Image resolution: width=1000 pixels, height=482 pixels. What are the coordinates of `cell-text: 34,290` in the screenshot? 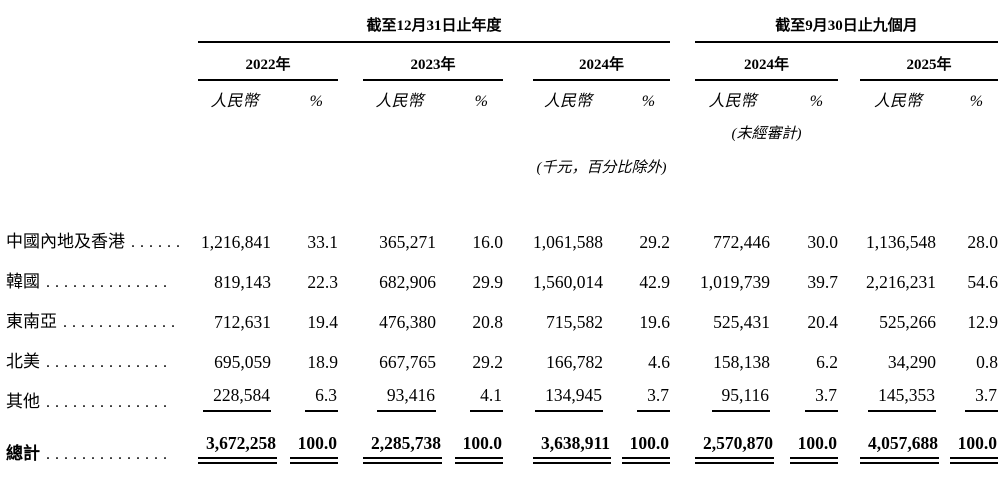 It's located at (912, 361).